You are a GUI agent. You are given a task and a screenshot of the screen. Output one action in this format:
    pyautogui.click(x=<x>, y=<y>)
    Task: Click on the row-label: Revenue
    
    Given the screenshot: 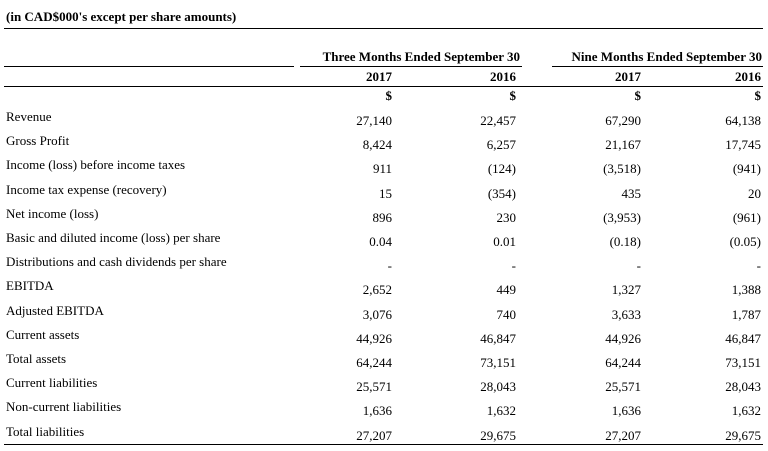 What is the action you would take?
    pyautogui.click(x=29, y=116)
    